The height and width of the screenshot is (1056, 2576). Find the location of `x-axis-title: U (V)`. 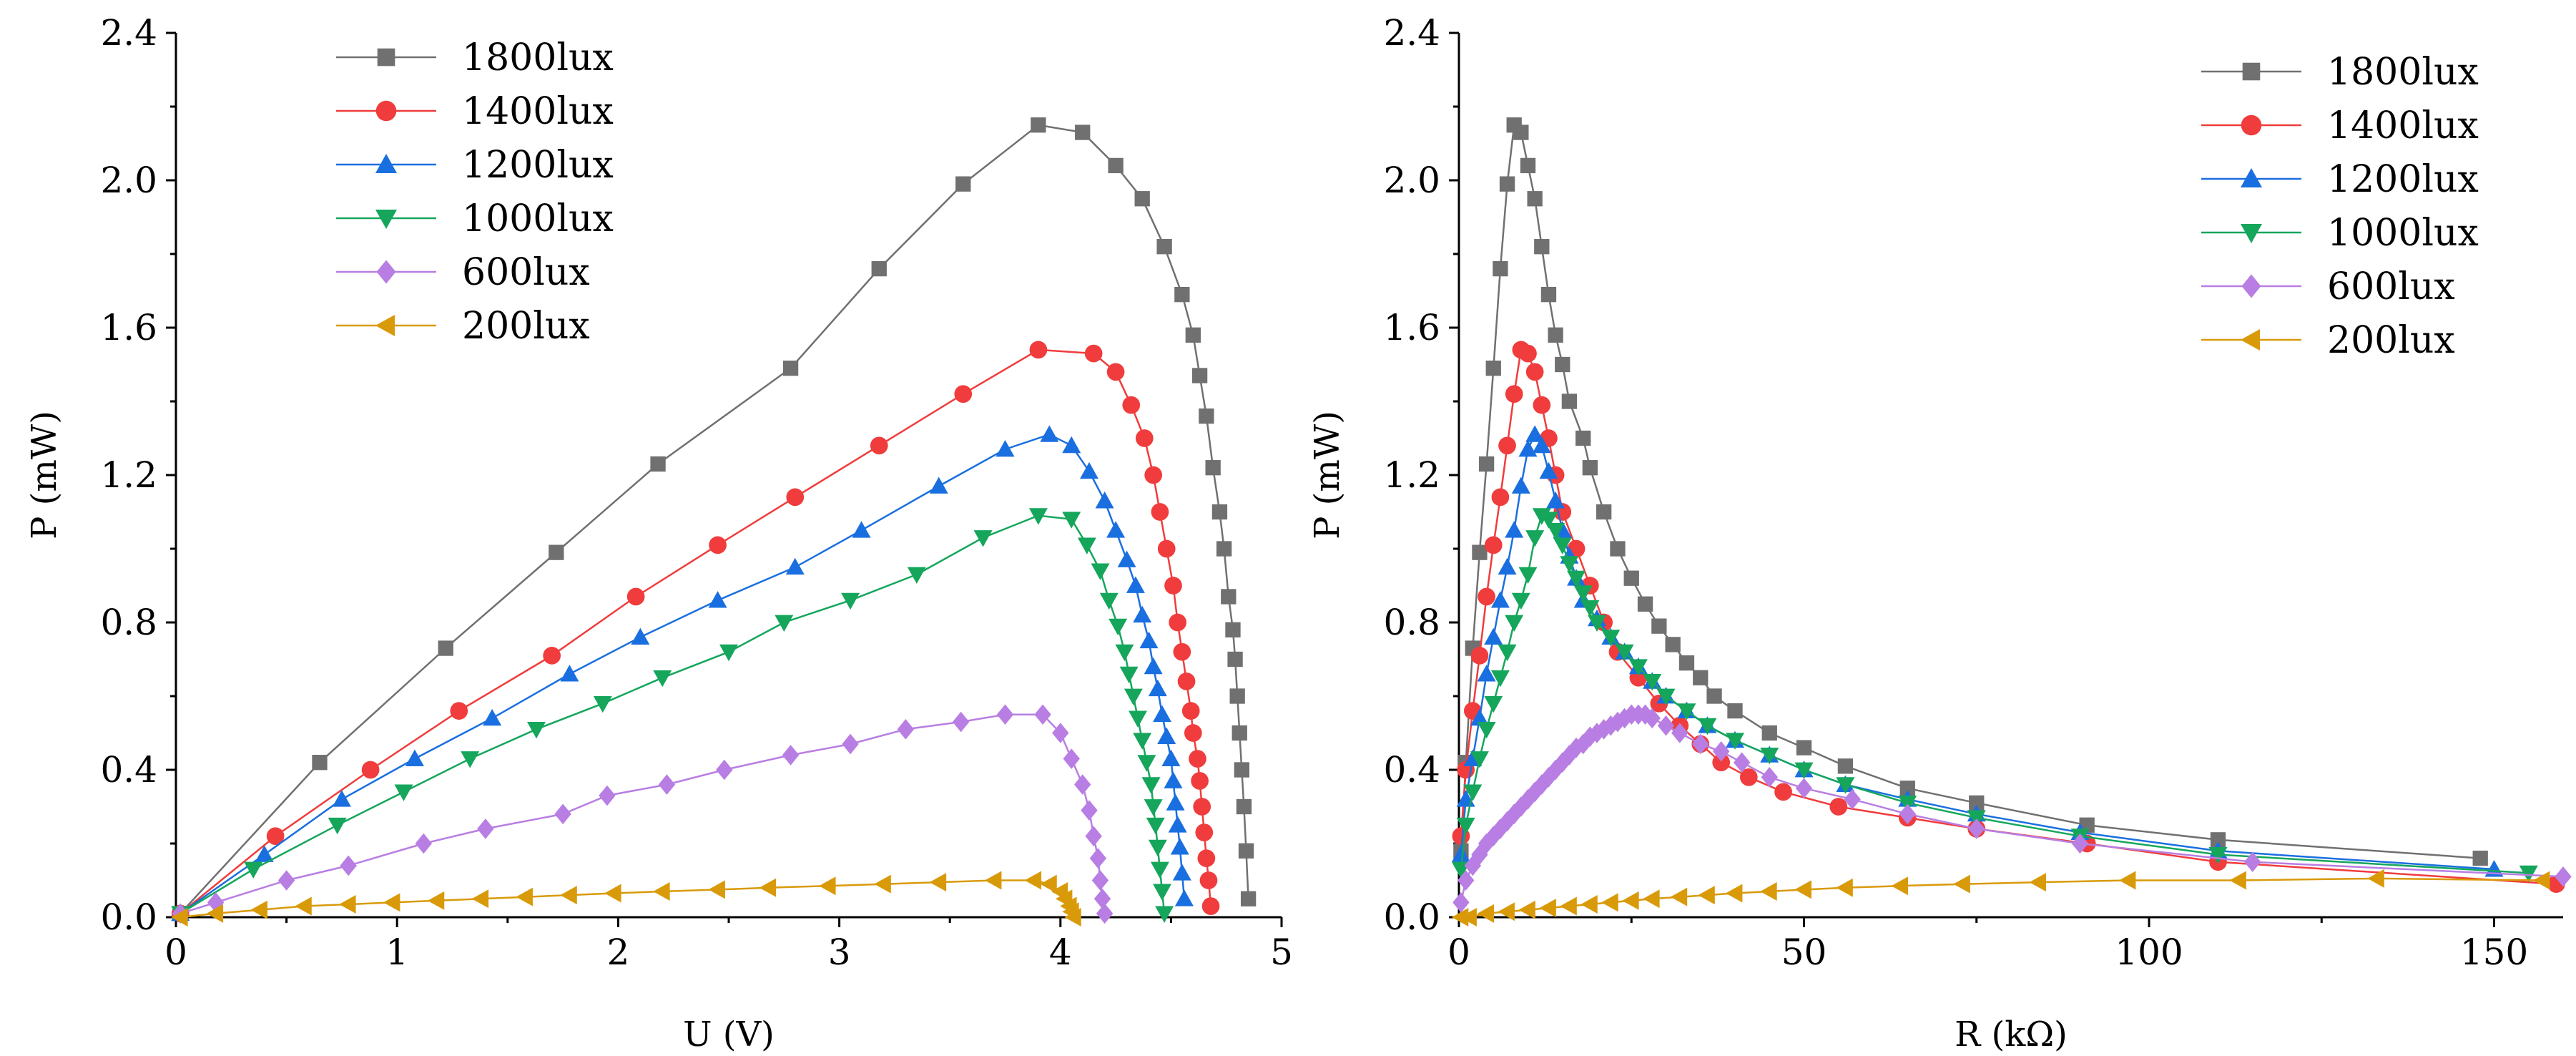

x-axis-title: U (V) is located at coordinates (729, 1035).